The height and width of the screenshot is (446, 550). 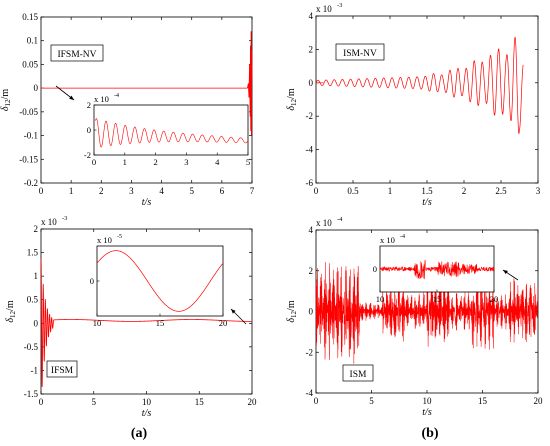 I want to click on series-label: ISM, so click(x=358, y=375).